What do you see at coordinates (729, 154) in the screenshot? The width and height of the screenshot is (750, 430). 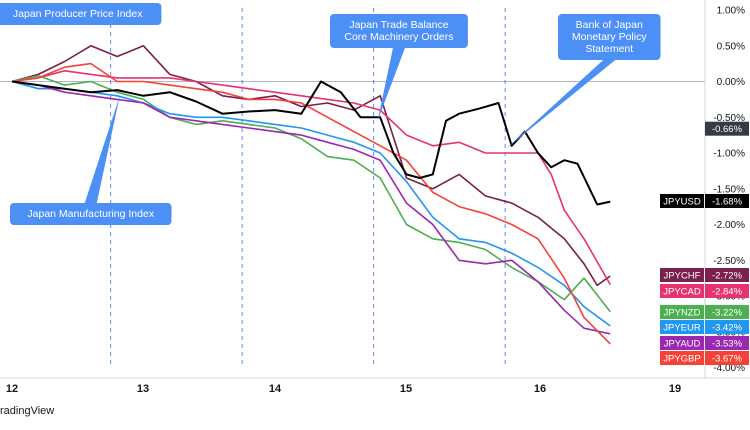 I see `y-tick-label: -1.00%` at bounding box center [729, 154].